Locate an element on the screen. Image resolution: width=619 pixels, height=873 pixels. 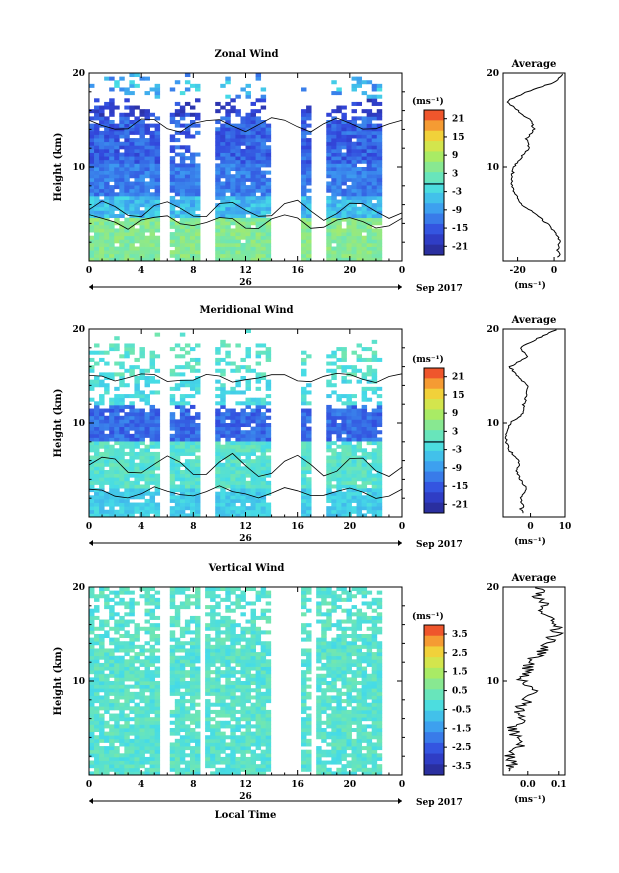
average-frame is located at coordinates (534, 423).